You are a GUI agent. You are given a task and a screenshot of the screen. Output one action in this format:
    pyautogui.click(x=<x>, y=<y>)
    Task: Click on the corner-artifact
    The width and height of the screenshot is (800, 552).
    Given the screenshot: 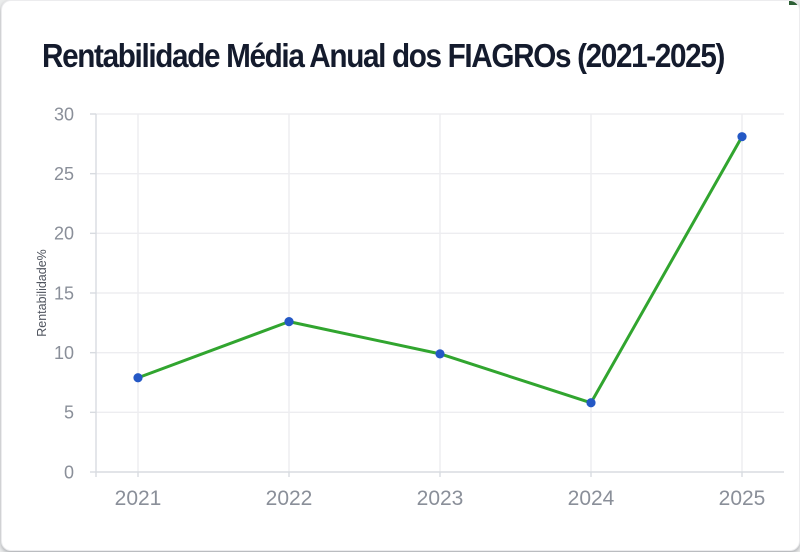 What is the action you would take?
    pyautogui.click(x=794, y=3)
    